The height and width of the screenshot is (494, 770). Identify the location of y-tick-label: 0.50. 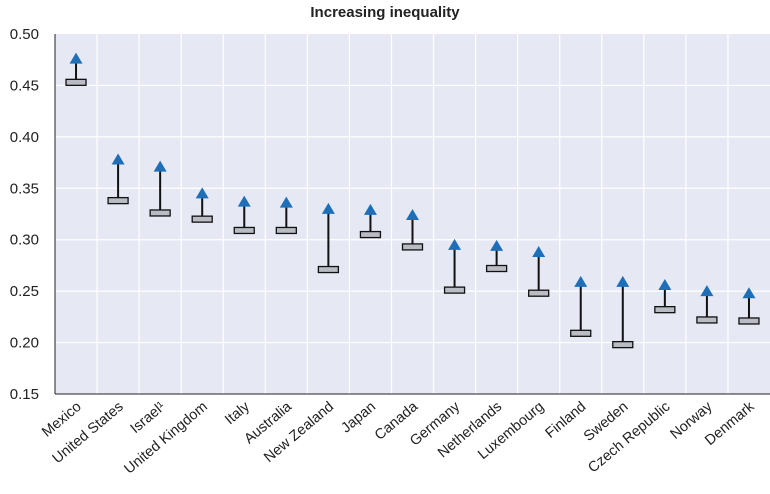
(24, 34).